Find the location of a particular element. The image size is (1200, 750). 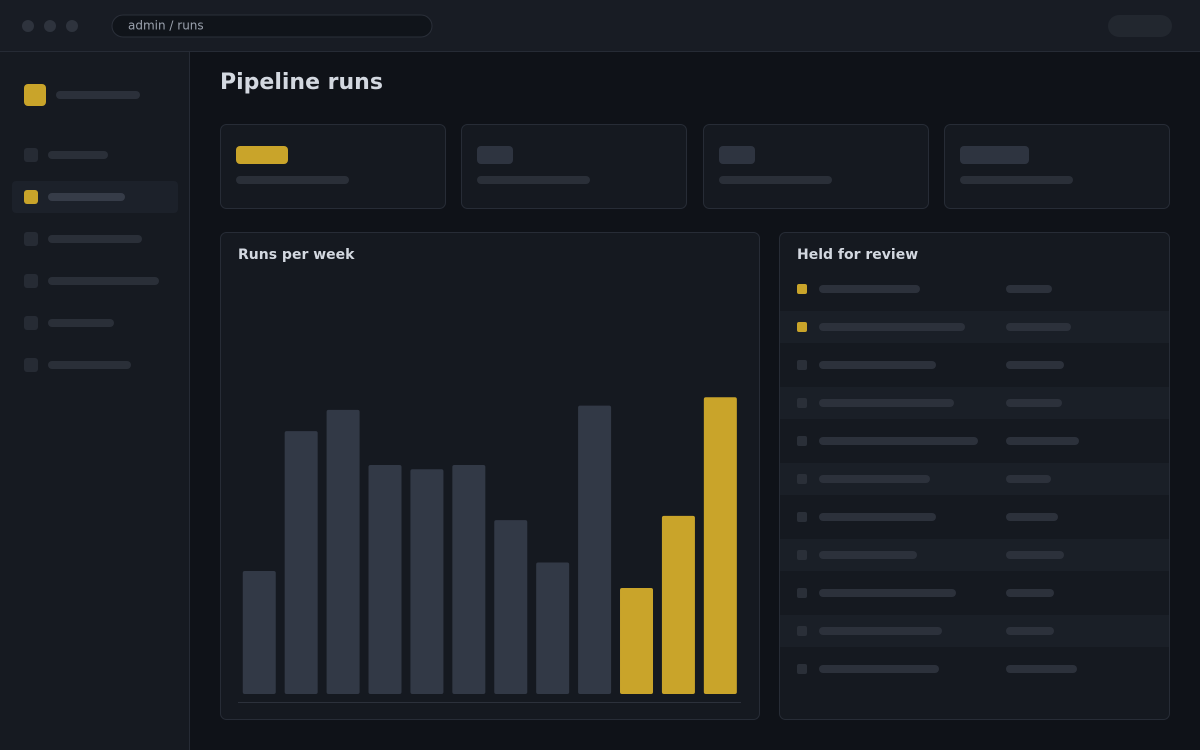

chart-title: Runs per week is located at coordinates (296, 255).